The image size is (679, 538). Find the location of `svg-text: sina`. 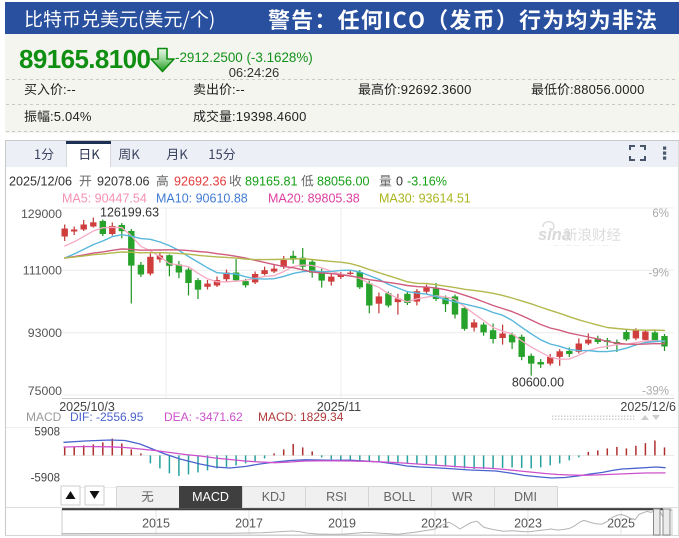

svg-text: sina is located at coordinates (554, 235).